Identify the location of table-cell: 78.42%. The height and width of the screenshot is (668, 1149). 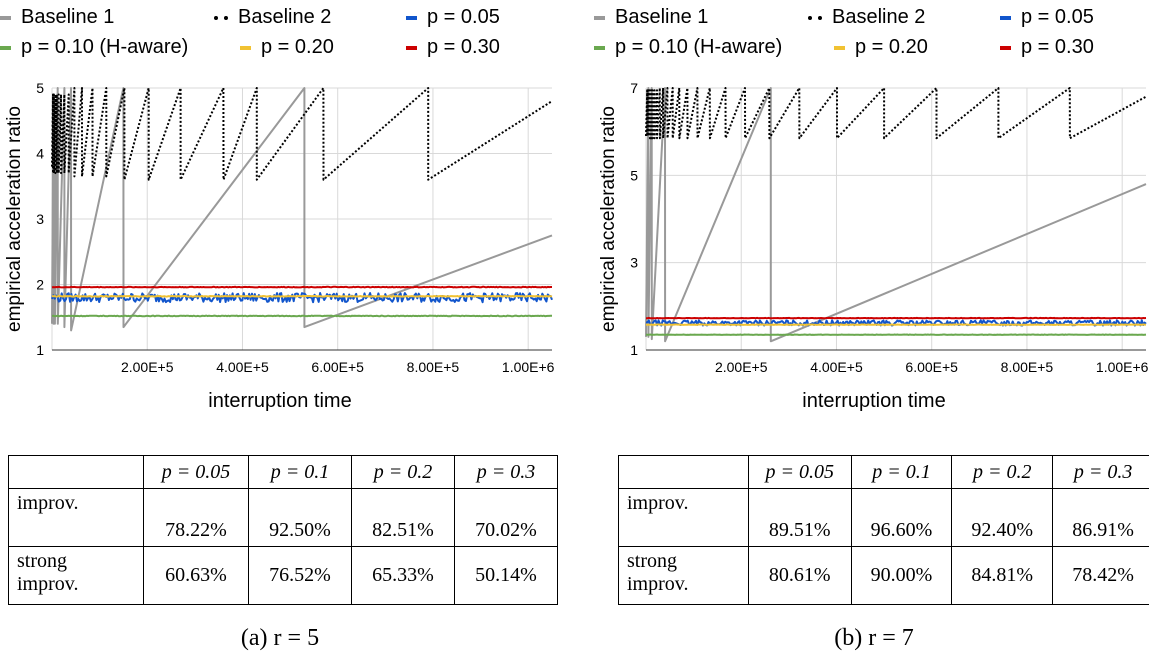
(1100, 575).